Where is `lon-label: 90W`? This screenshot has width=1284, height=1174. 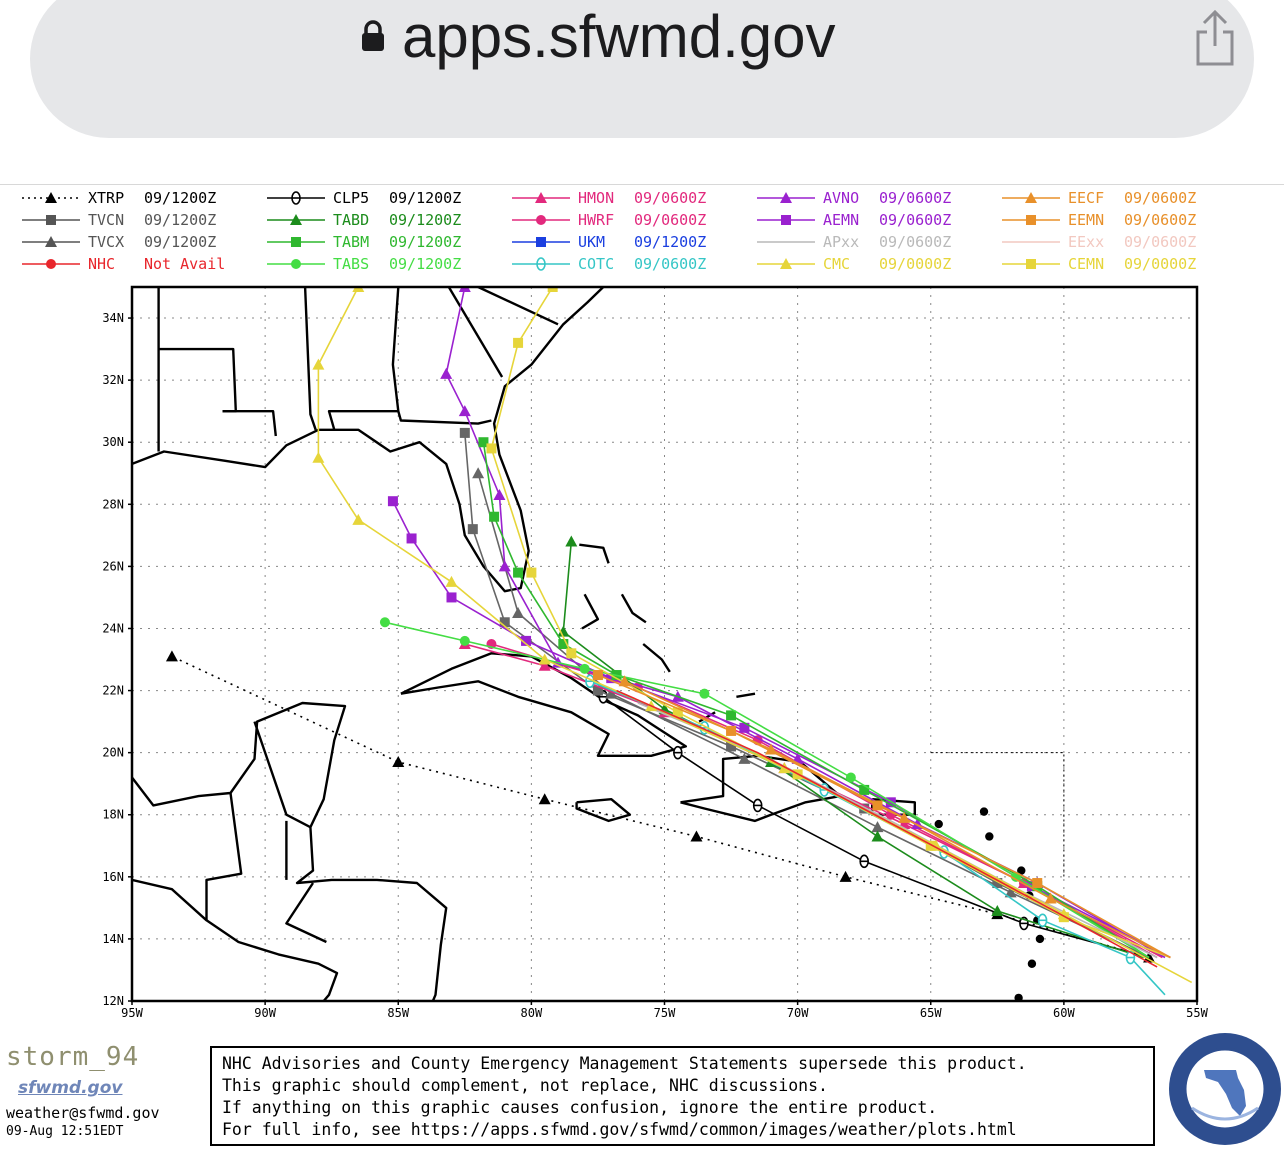 lon-label: 90W is located at coordinates (265, 1013).